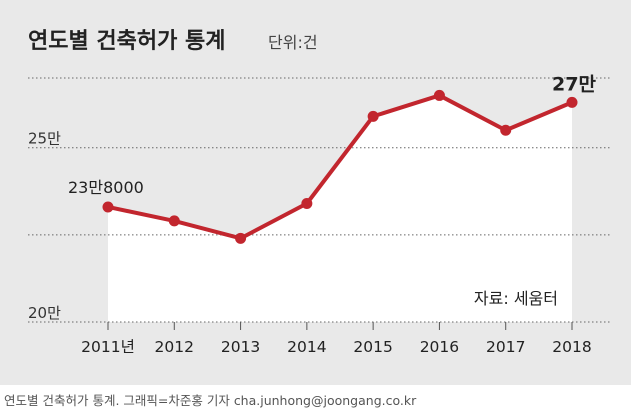 The image size is (631, 412). What do you see at coordinates (439, 347) in the screenshot?
I see `x-tick-label: 2016` at bounding box center [439, 347].